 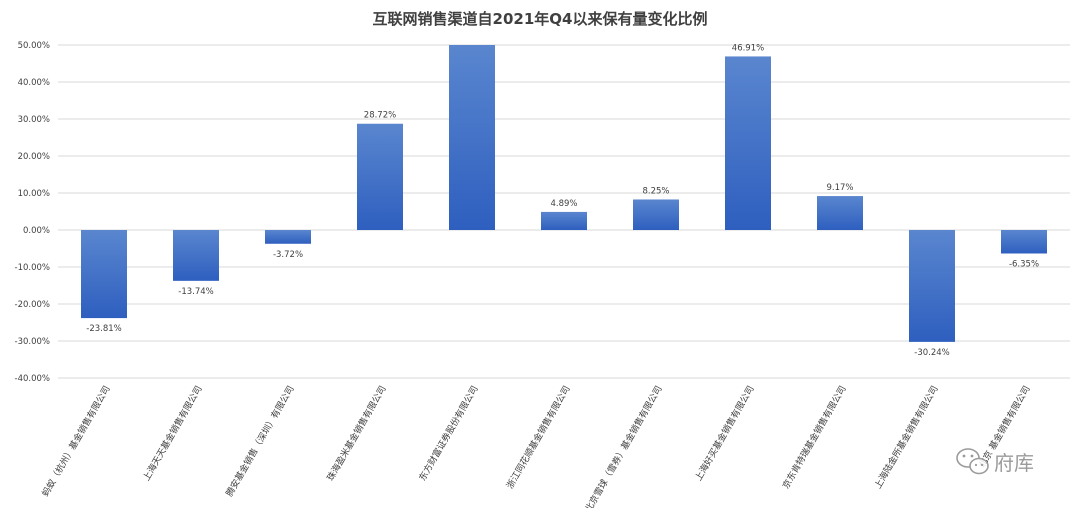 I want to click on x-tick-label: 蚂蚁（杭州）基金销售有限公司, so click(x=75, y=441).